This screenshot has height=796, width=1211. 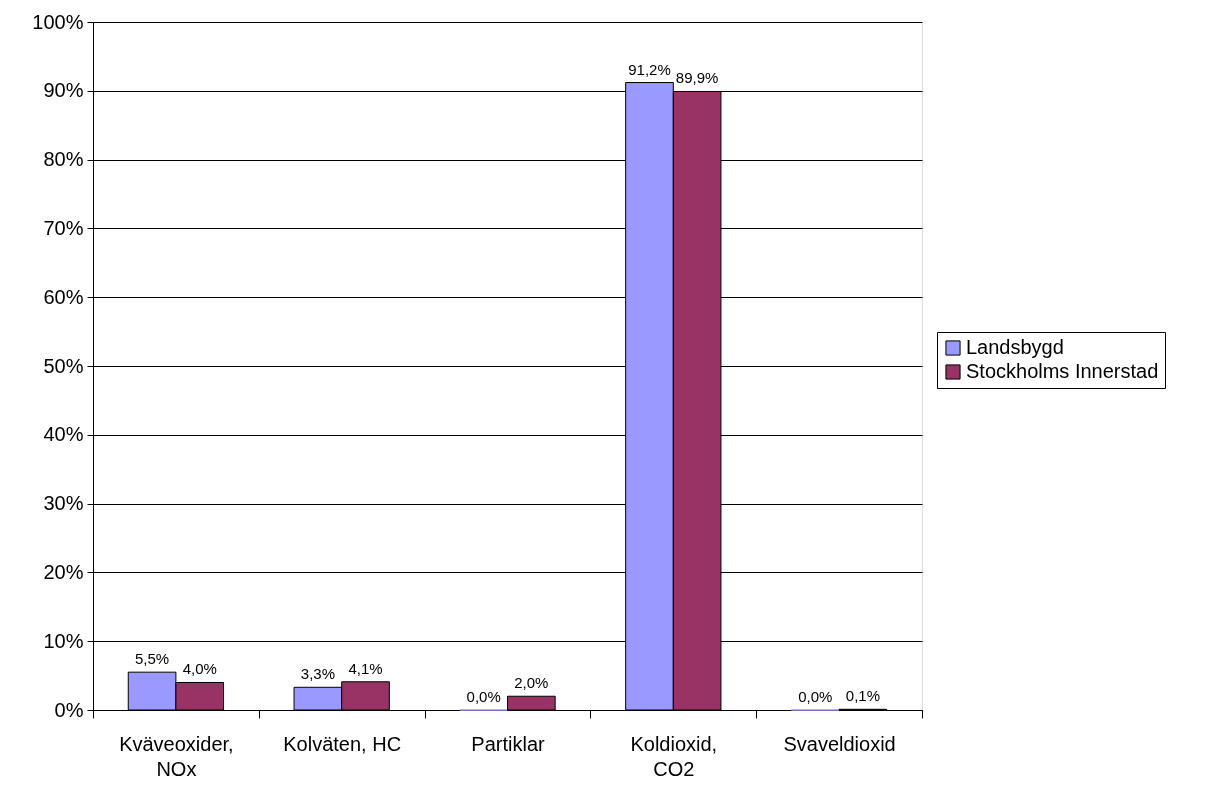 What do you see at coordinates (1062, 371) in the screenshot?
I see `legend-label: Stockholms Innerstad` at bounding box center [1062, 371].